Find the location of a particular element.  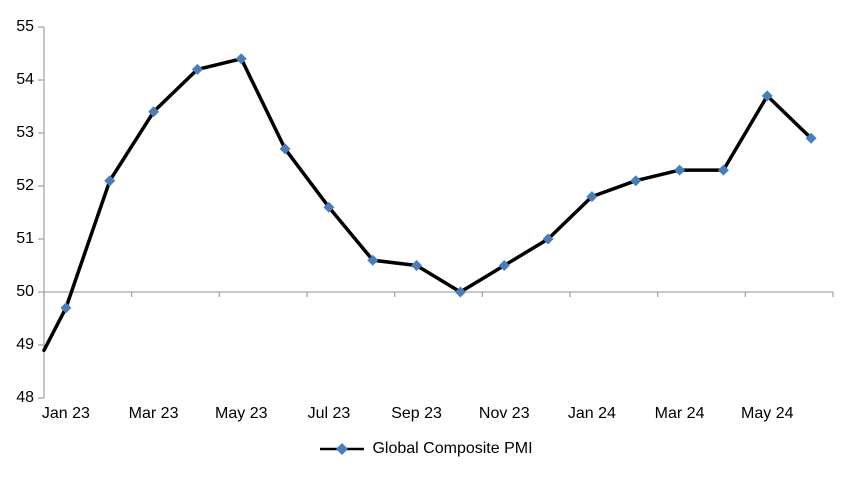

x-tick-label: Nov 23 is located at coordinates (504, 413).